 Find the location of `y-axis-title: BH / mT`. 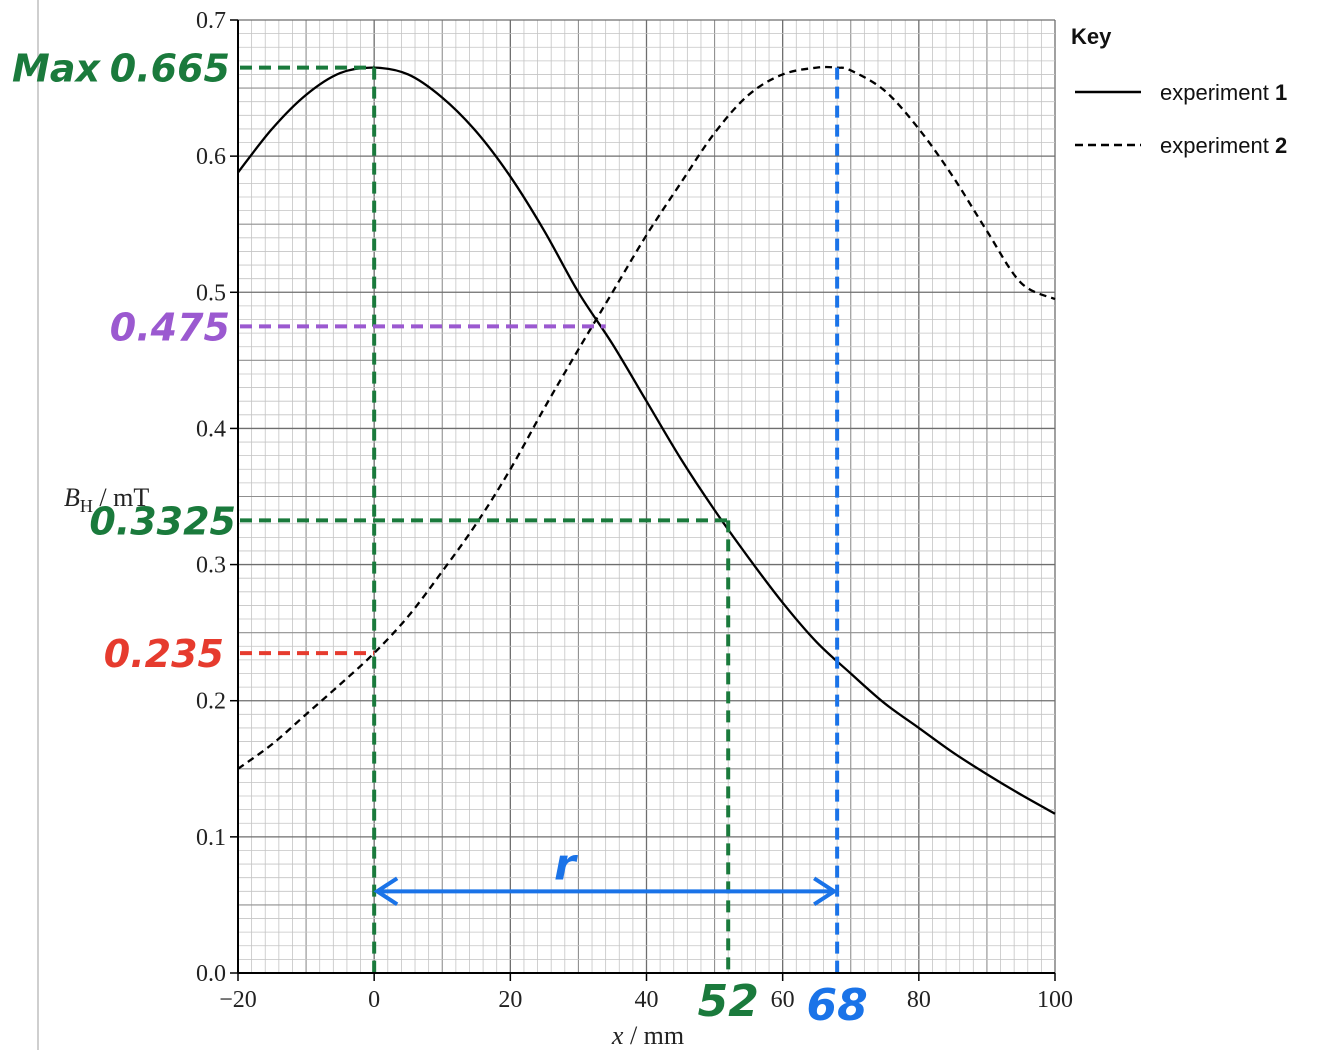

y-axis-title: BH / mT is located at coordinates (106, 499).